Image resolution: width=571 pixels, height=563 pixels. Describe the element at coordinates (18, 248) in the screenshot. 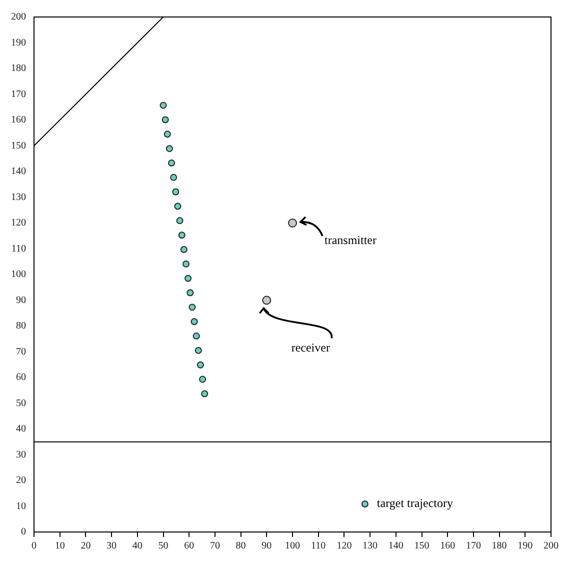

I see `y-tick-label: 110` at that location.